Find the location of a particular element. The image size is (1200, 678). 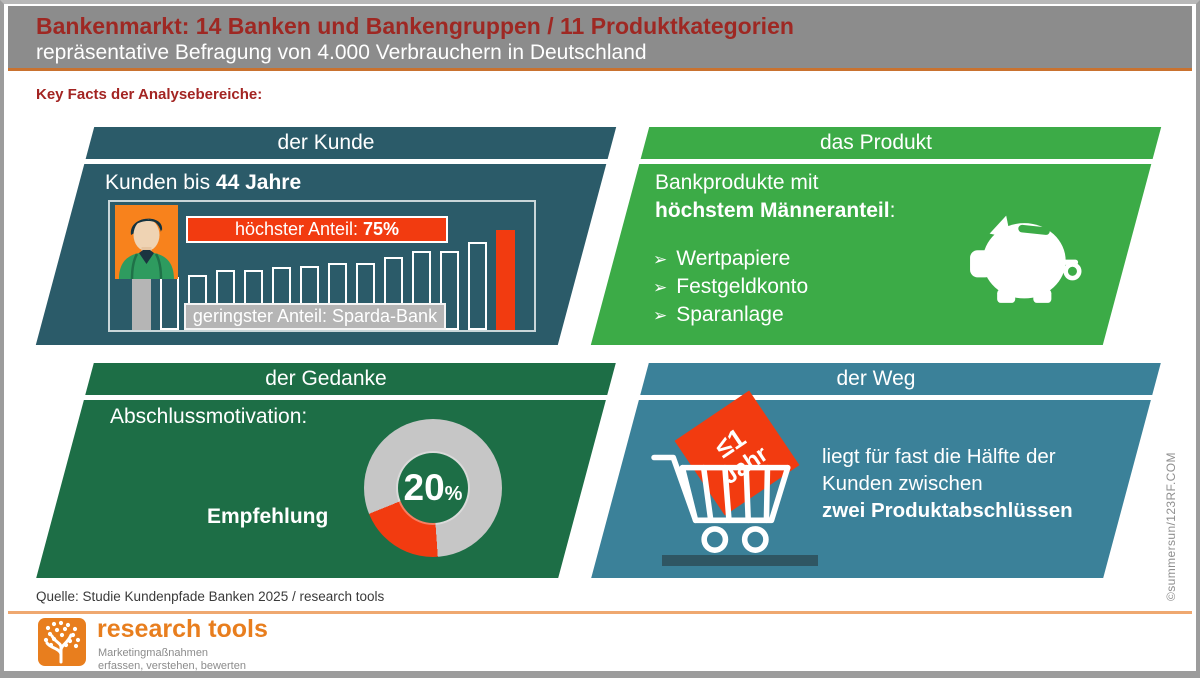

research-tools-logo-icon is located at coordinates (62, 642).